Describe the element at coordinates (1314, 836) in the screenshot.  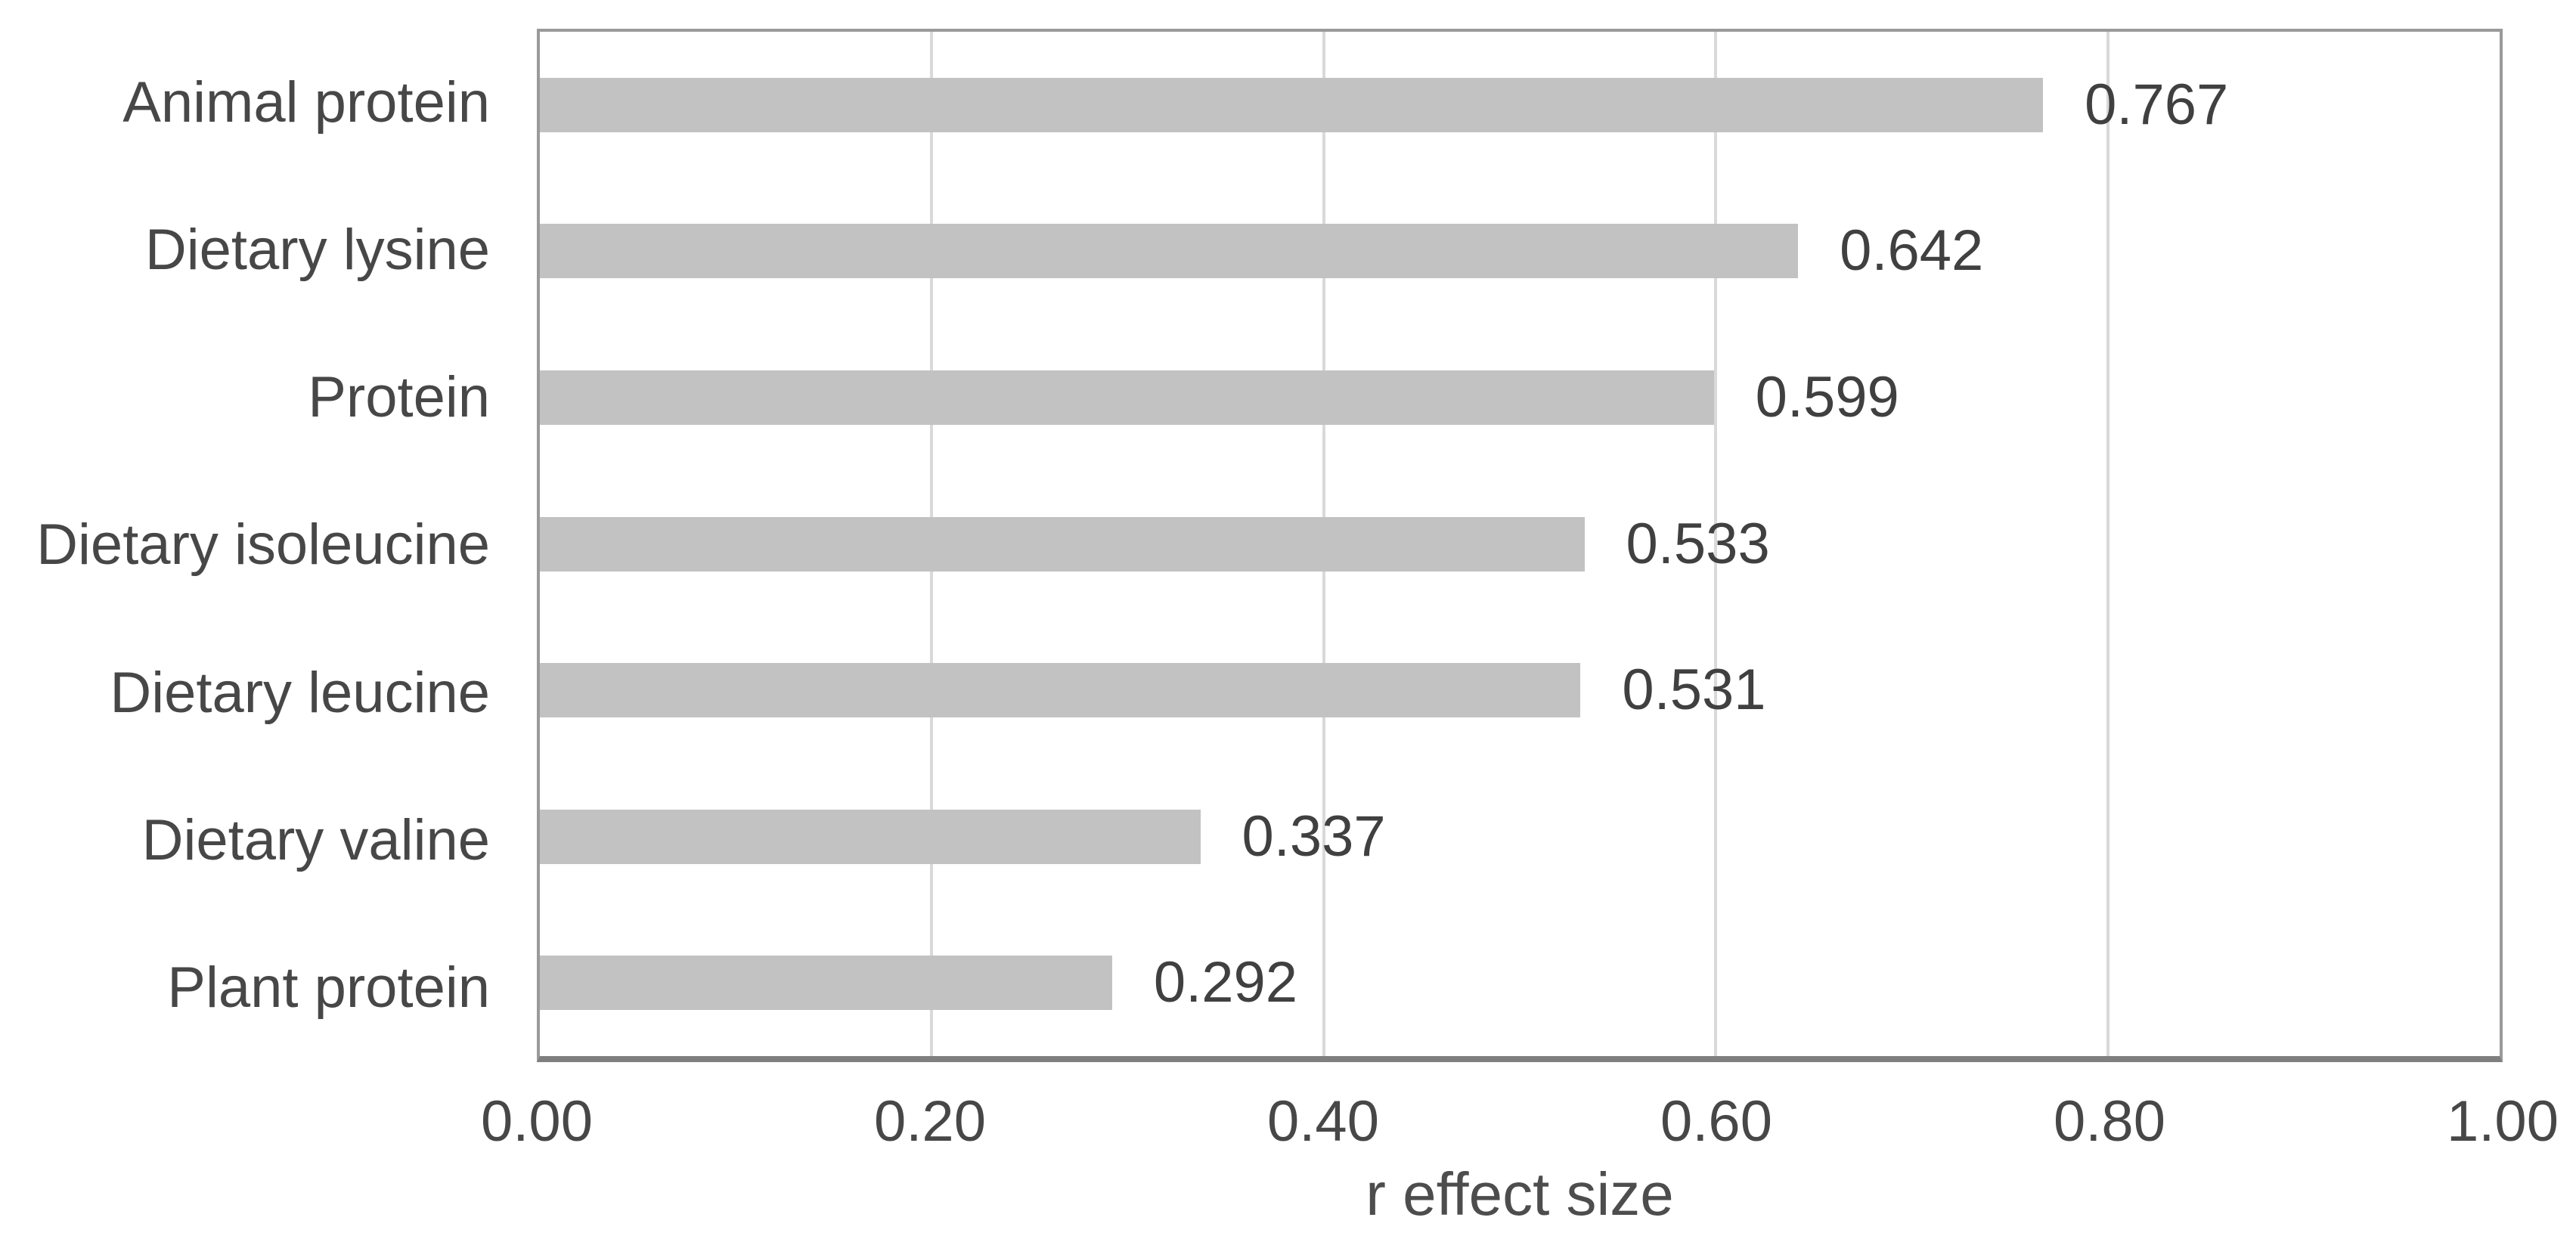
I see `bar-value-label: 0.337` at that location.